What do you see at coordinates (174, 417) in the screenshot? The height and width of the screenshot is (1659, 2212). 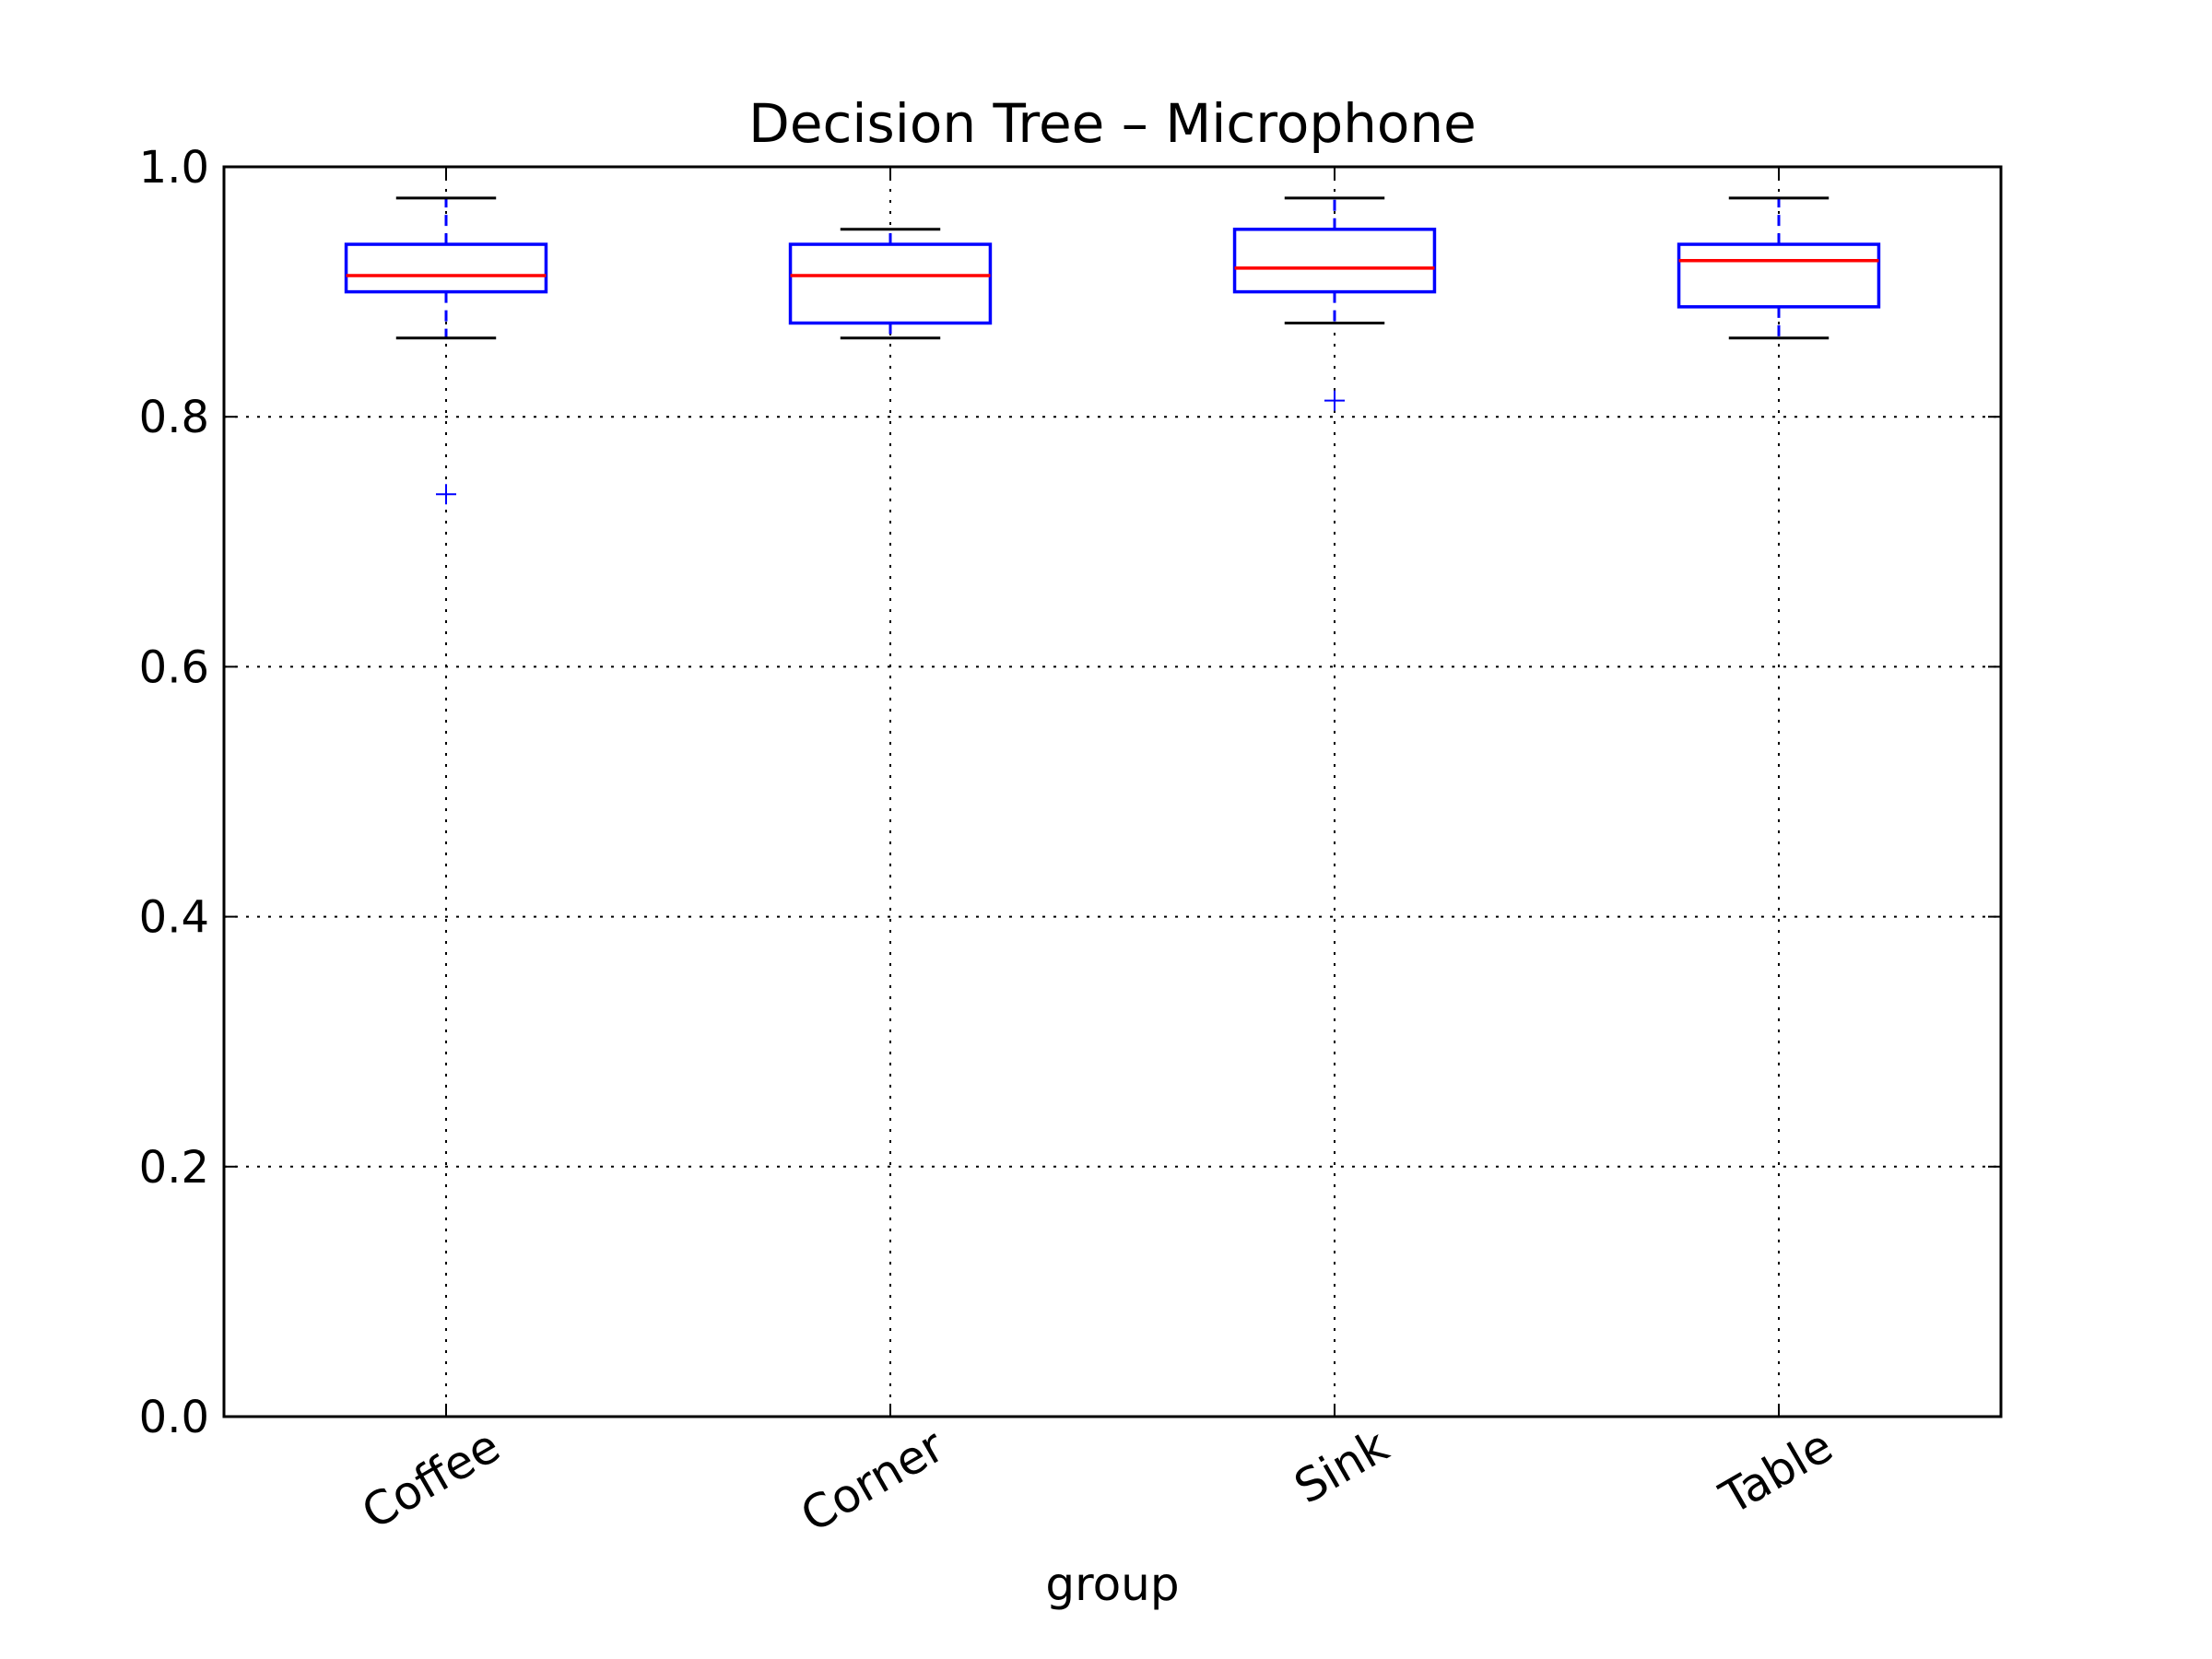 I see `y-tick-label: 0.8` at bounding box center [174, 417].